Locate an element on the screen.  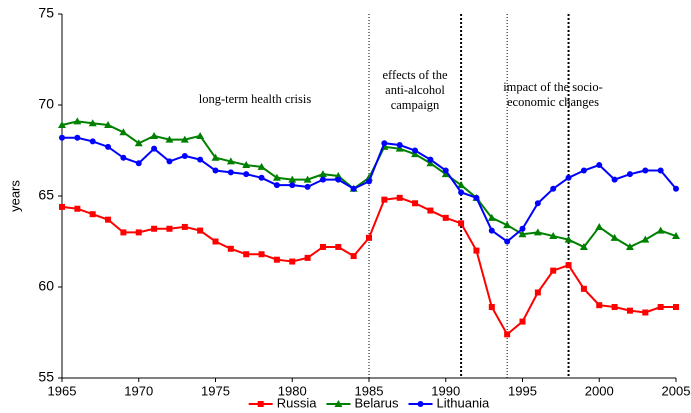
y-tick-label: 65 is located at coordinates (46, 195).